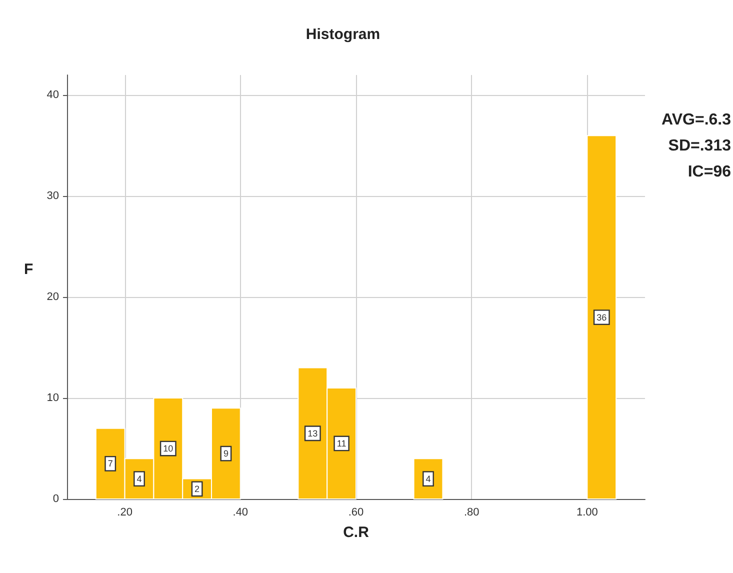 This screenshot has height=573, width=733. Describe the element at coordinates (341, 443) in the screenshot. I see `data-label: 11` at that location.